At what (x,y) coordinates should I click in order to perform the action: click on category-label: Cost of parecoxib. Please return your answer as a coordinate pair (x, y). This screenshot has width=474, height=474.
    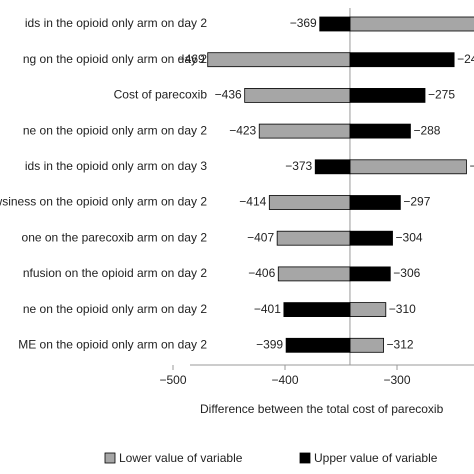
    Looking at the image, I should click on (161, 95).